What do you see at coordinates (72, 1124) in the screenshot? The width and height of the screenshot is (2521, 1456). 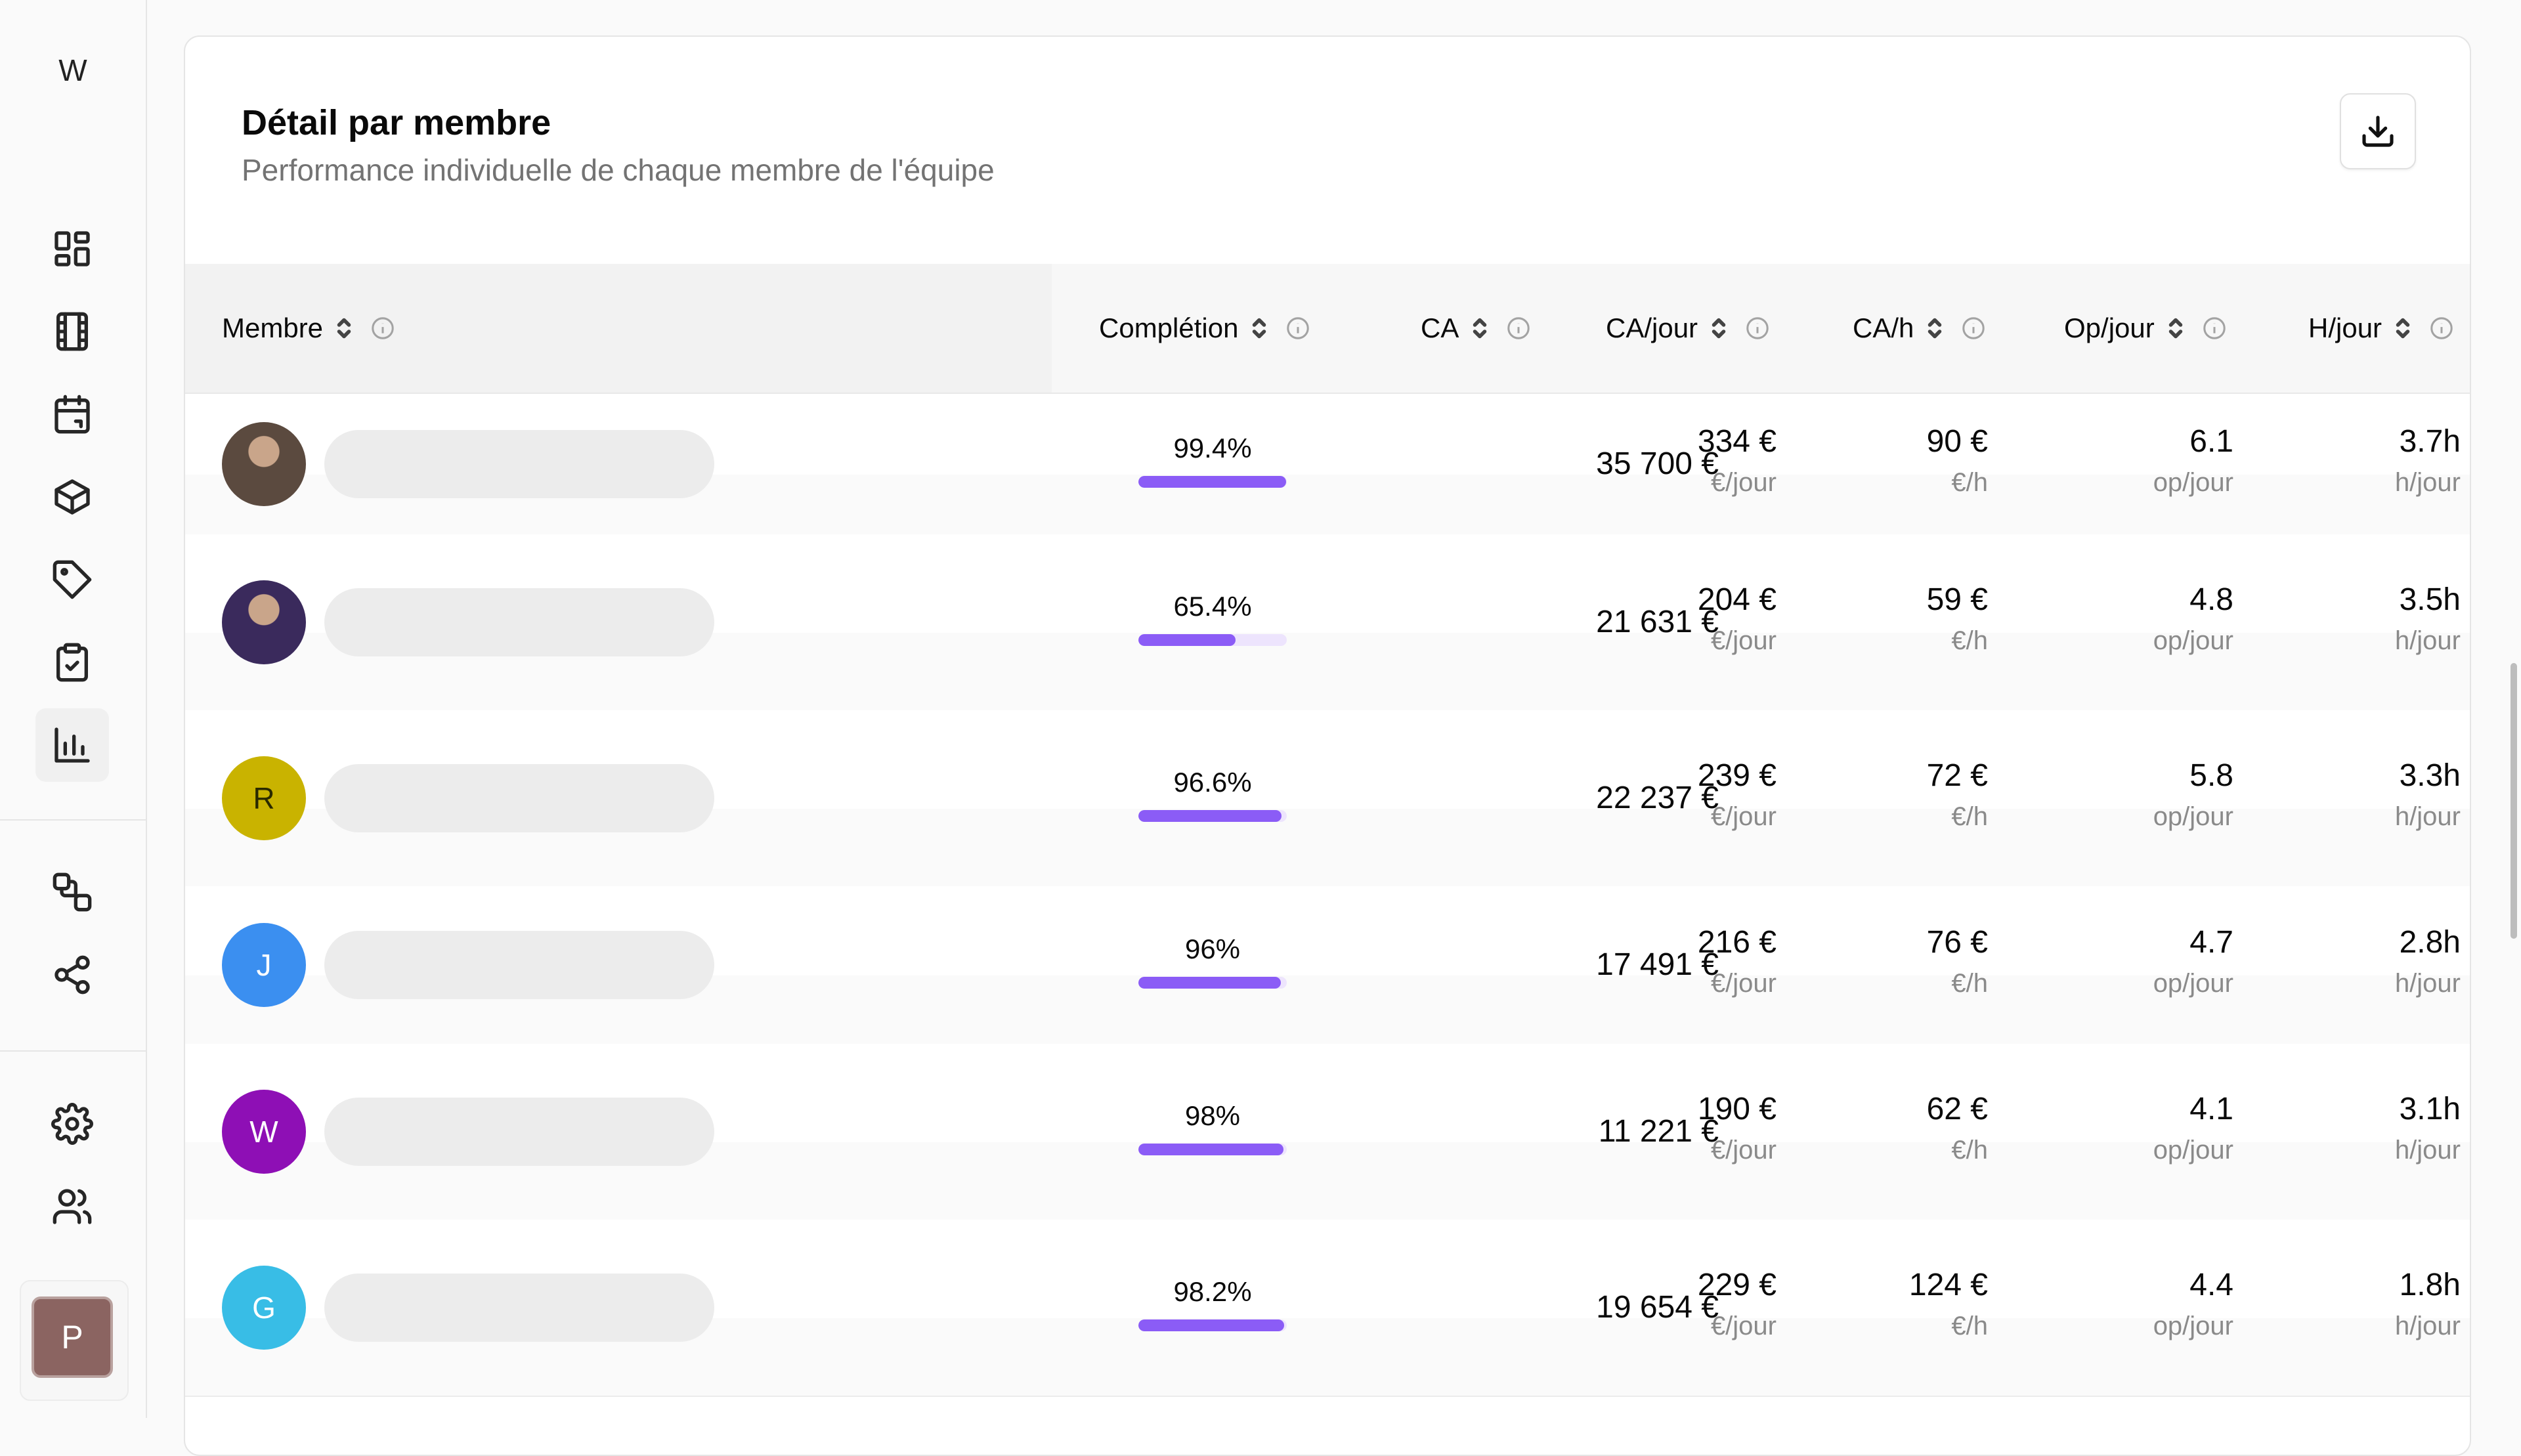 I see `nav-settings` at bounding box center [72, 1124].